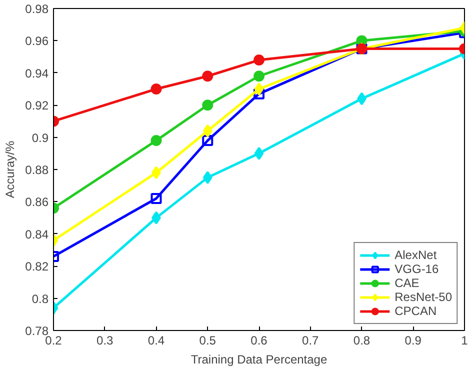 This screenshot has width=474, height=369. I want to click on x-tick-label: 0.3, so click(105, 341).